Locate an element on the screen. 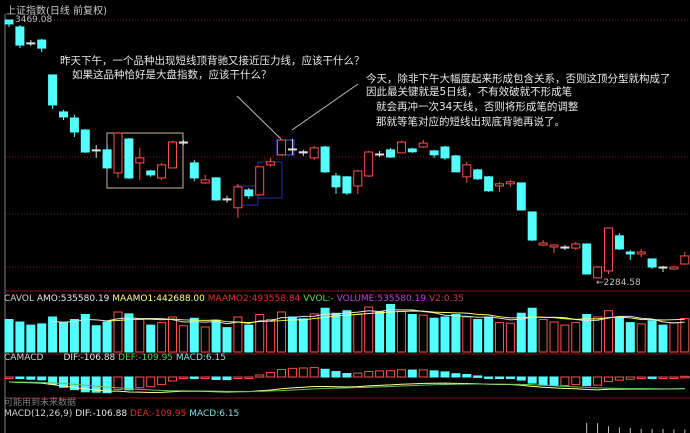  macd-indicator-name: CAMACD is located at coordinates (24, 358).